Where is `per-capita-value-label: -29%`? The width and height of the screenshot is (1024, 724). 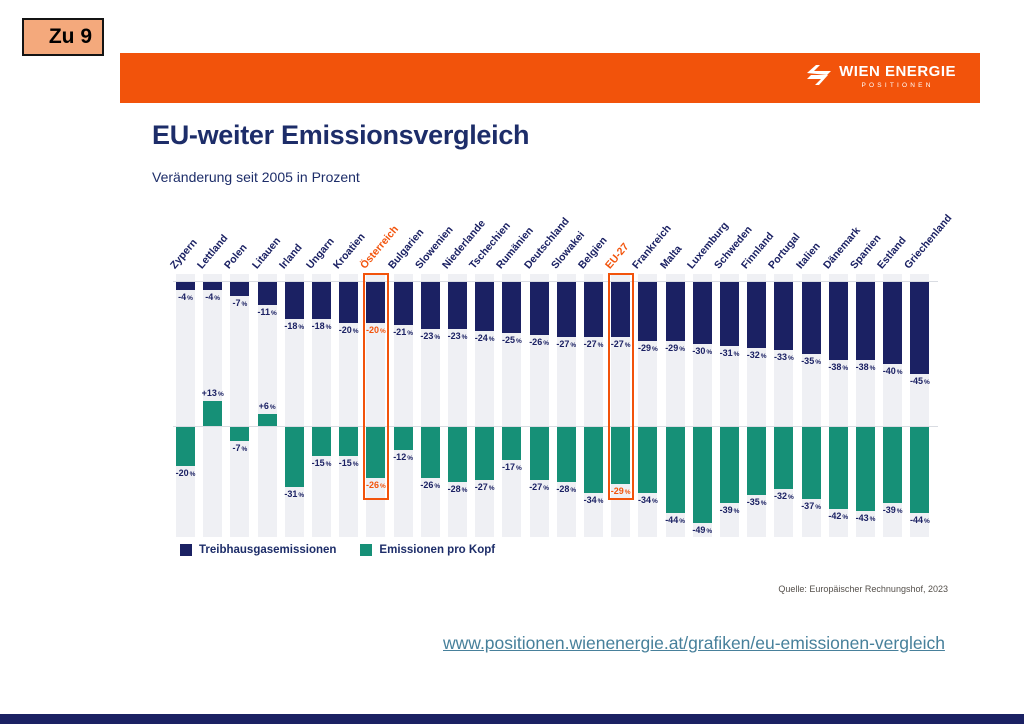
per-capita-value-label: -29% is located at coordinates (620, 490).